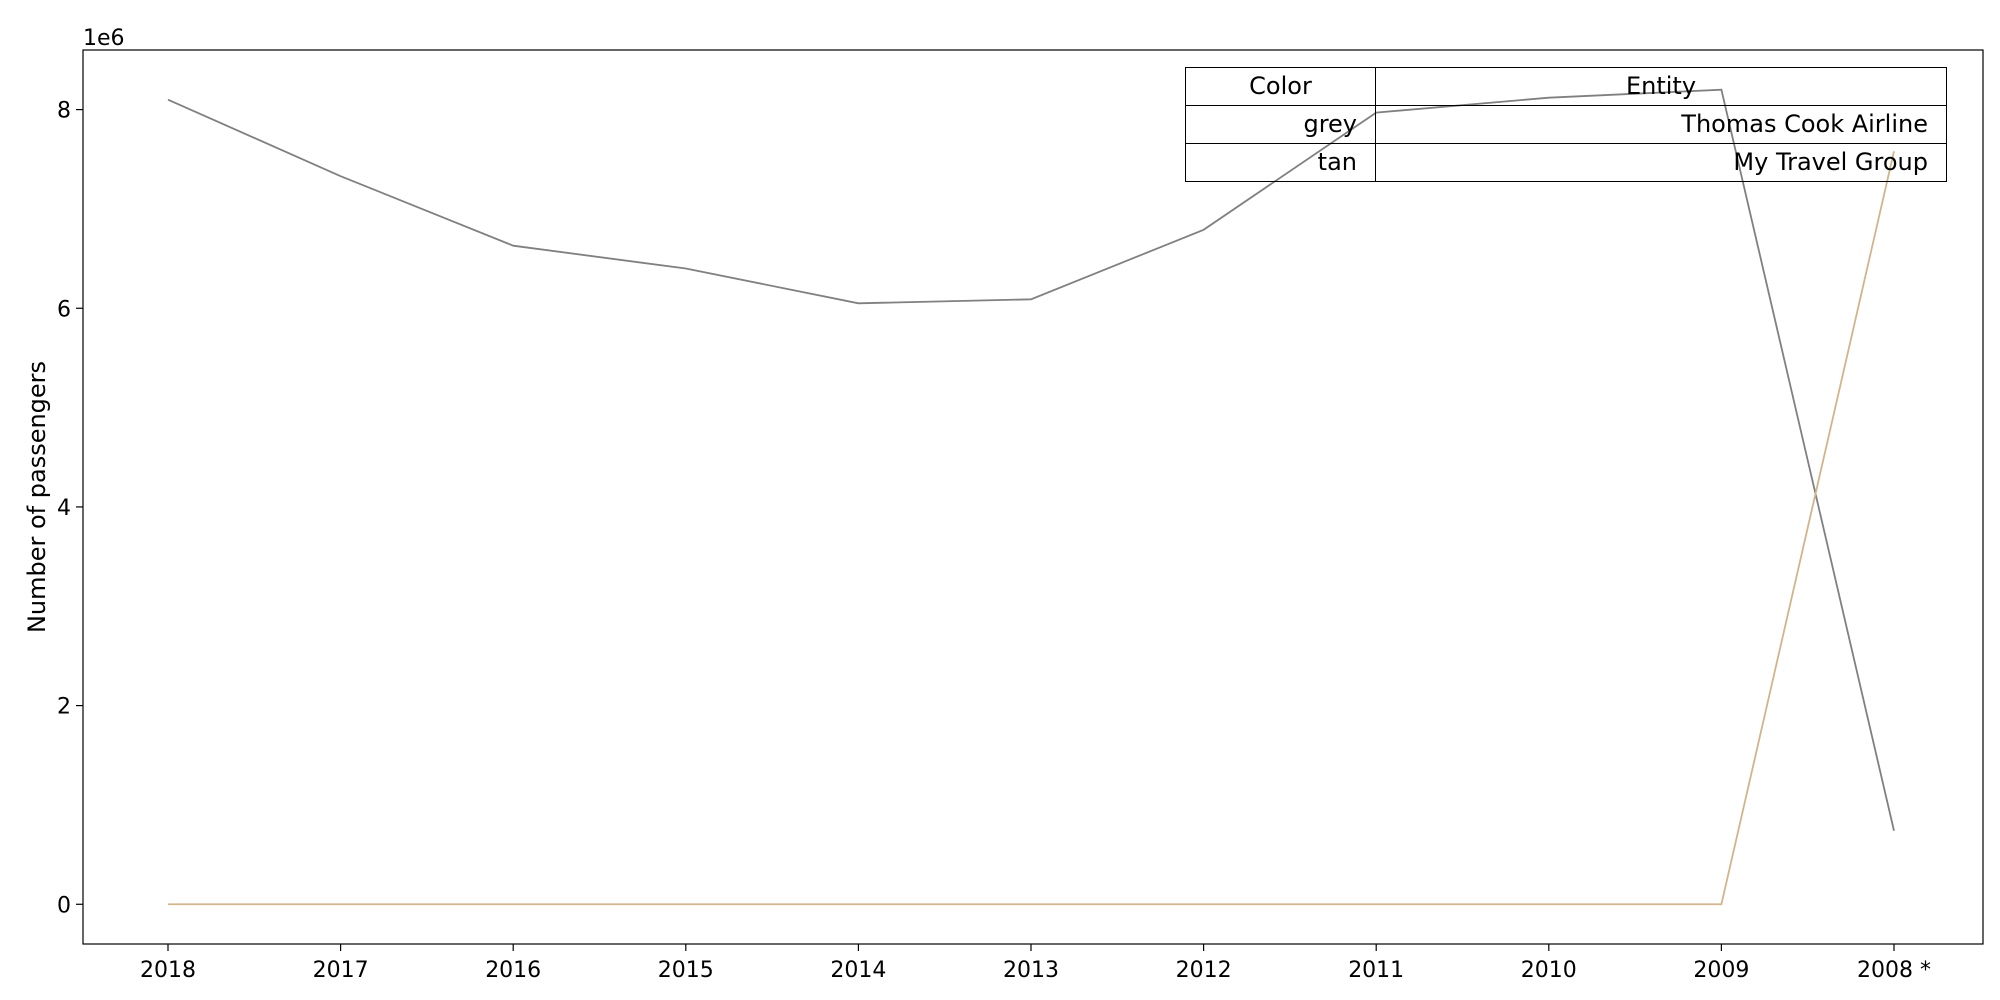 This screenshot has height=1000, width=2000. What do you see at coordinates (1280, 162) in the screenshot?
I see `legend-color-cell: tan` at bounding box center [1280, 162].